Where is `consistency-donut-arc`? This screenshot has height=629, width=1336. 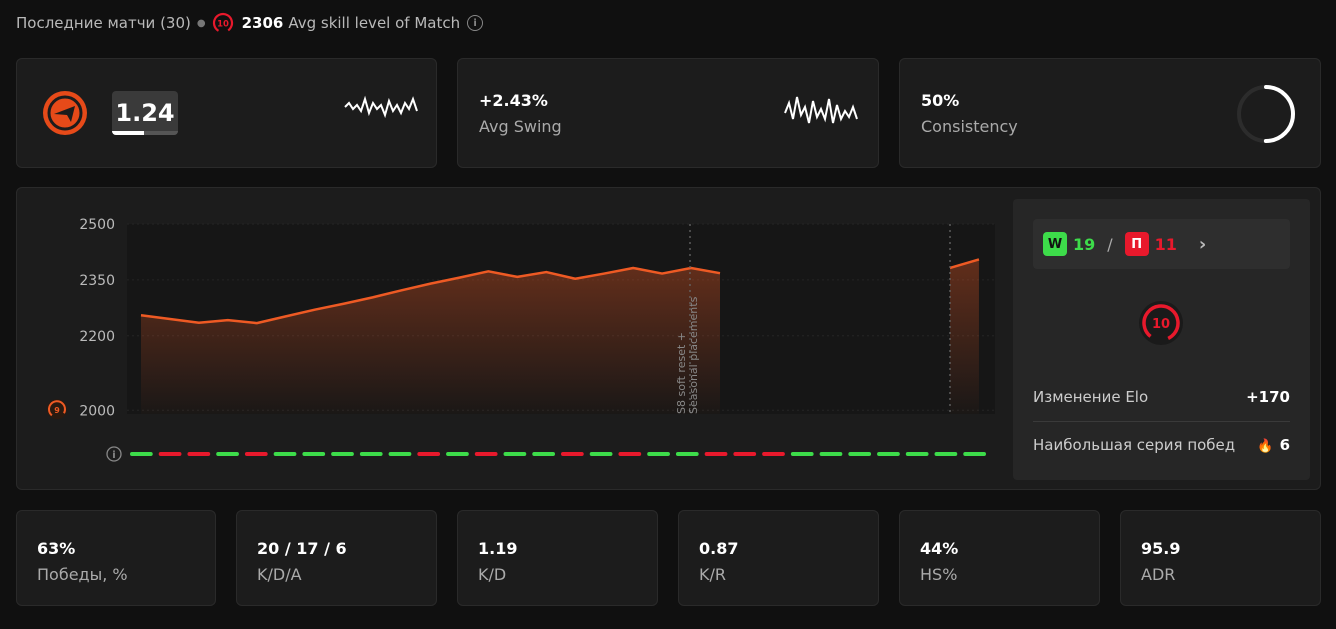 consistency-donut-arc is located at coordinates (1266, 114).